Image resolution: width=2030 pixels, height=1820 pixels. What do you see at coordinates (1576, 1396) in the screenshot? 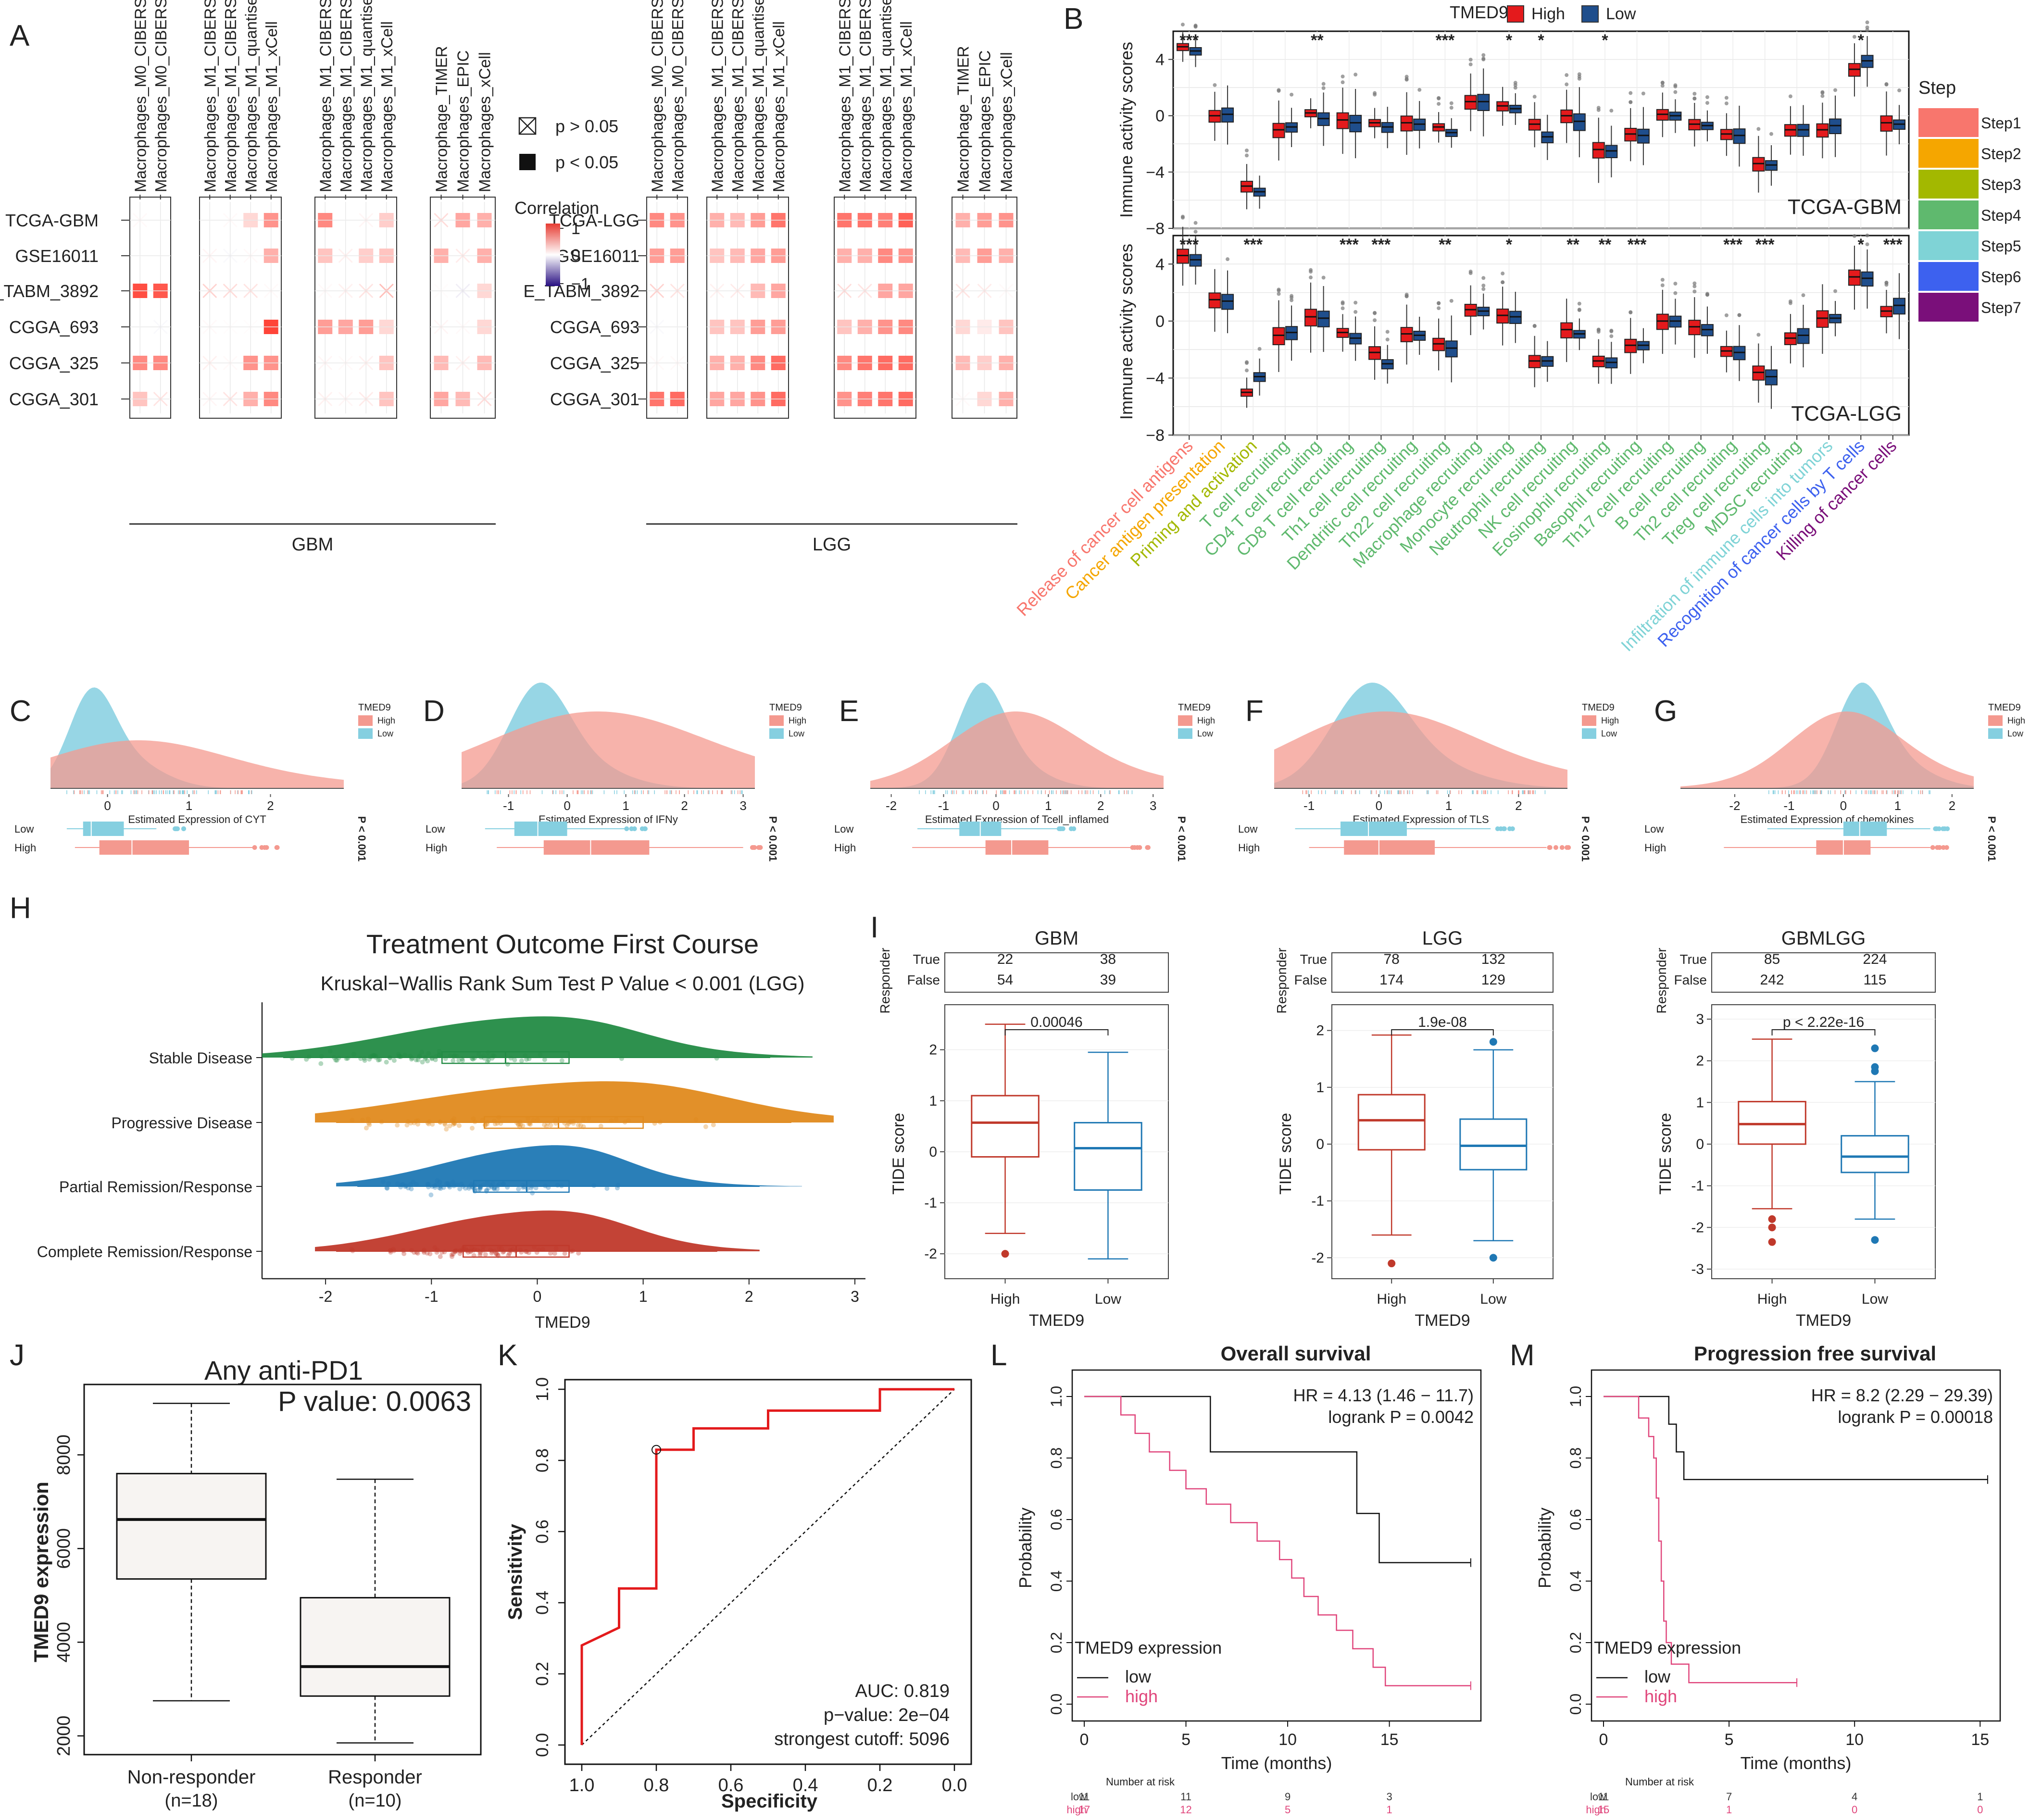
I see `y-tick-label: 1.0` at bounding box center [1576, 1396].